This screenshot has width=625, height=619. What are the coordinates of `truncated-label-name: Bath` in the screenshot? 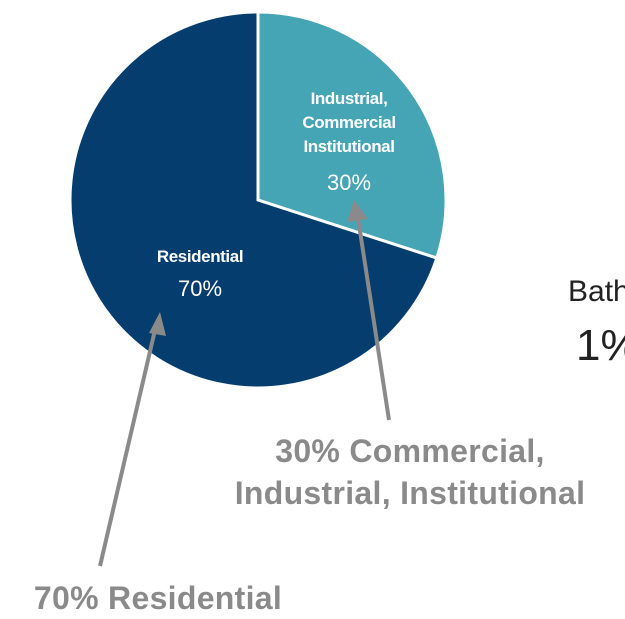 It's located at (596, 291).